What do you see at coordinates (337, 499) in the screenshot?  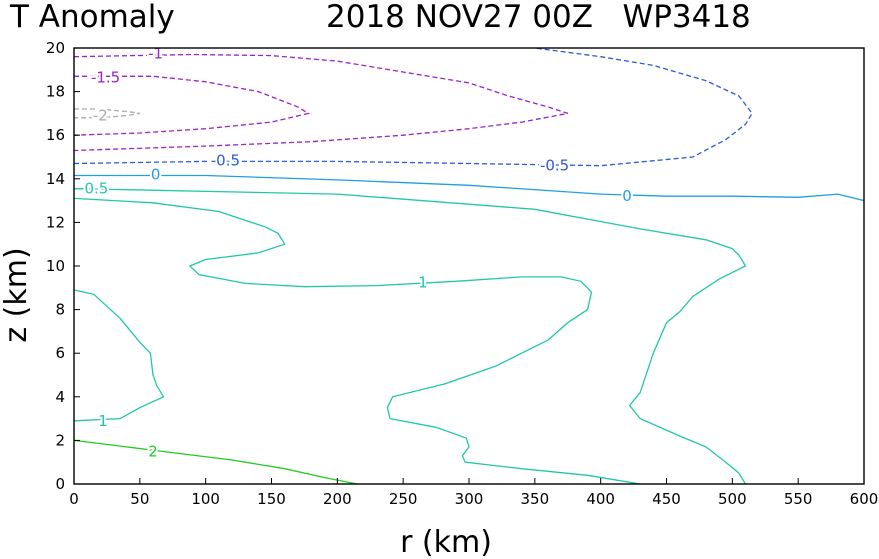 I see `x-tick-label-4: 200` at bounding box center [337, 499].